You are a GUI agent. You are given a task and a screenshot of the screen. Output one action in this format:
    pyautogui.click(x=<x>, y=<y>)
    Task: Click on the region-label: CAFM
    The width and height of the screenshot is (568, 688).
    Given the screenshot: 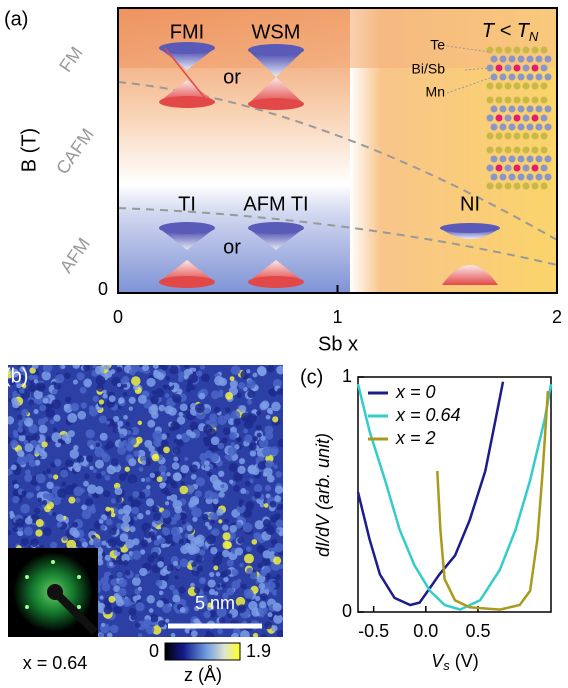 What is the action you would take?
    pyautogui.click(x=75, y=151)
    